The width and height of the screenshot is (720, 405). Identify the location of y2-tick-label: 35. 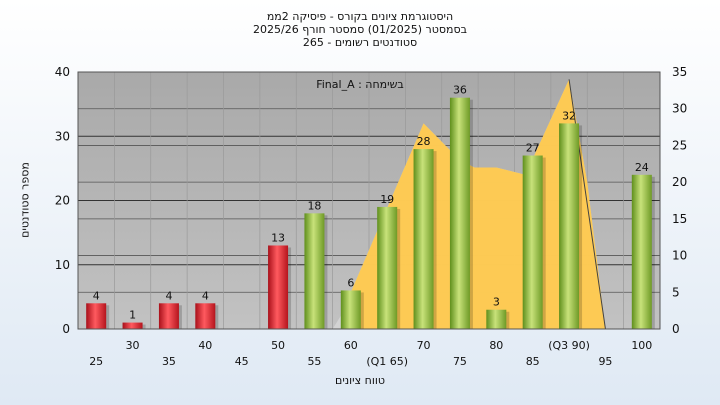
(679, 72).